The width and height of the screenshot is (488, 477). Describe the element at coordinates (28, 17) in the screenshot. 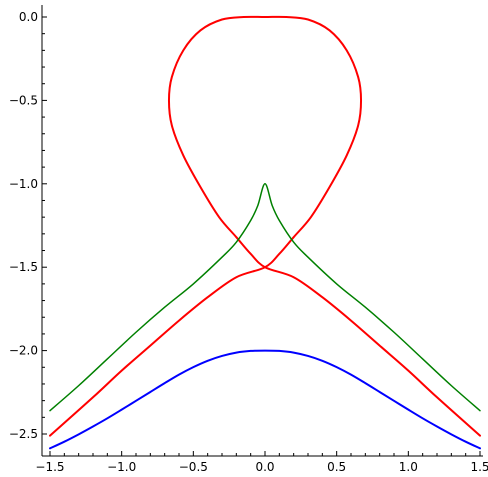

I see `y-tick-label: 0.0` at that location.